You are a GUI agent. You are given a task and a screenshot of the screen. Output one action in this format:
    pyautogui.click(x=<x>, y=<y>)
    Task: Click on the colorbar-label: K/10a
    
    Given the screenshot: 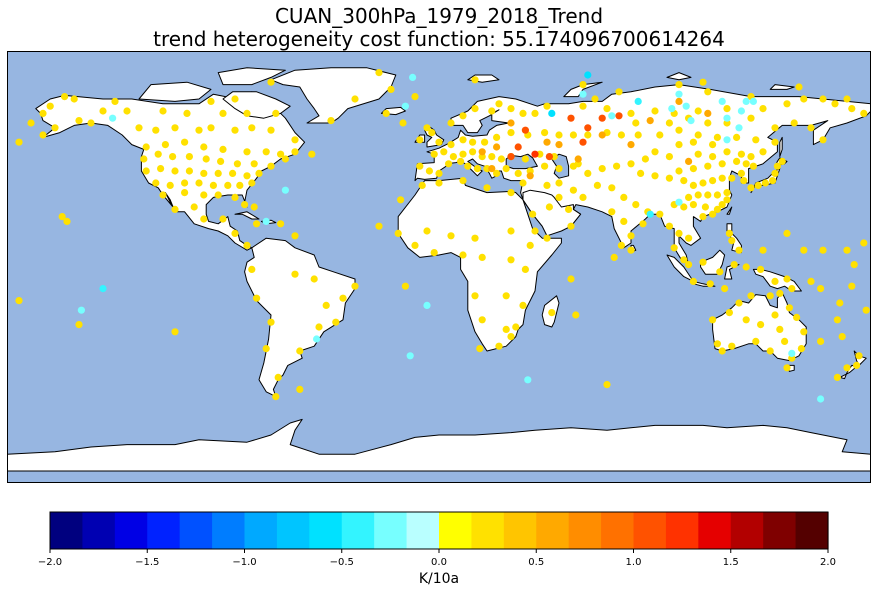 What is the action you would take?
    pyautogui.click(x=439, y=579)
    